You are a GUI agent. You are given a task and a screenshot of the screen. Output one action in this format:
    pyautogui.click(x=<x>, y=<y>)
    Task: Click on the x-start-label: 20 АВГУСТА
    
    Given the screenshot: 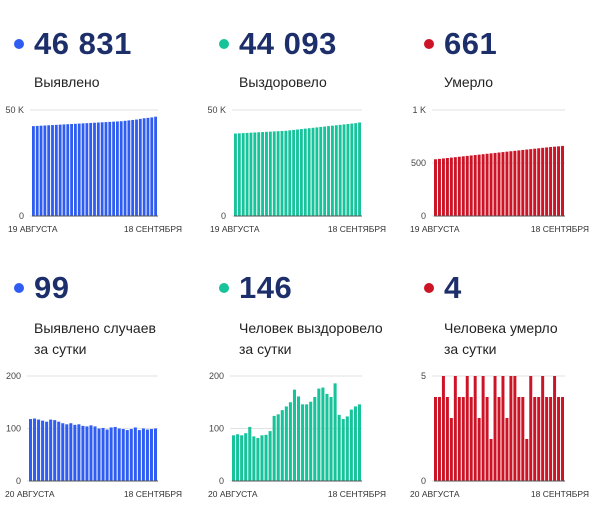 What is the action you would take?
    pyautogui.click(x=435, y=494)
    